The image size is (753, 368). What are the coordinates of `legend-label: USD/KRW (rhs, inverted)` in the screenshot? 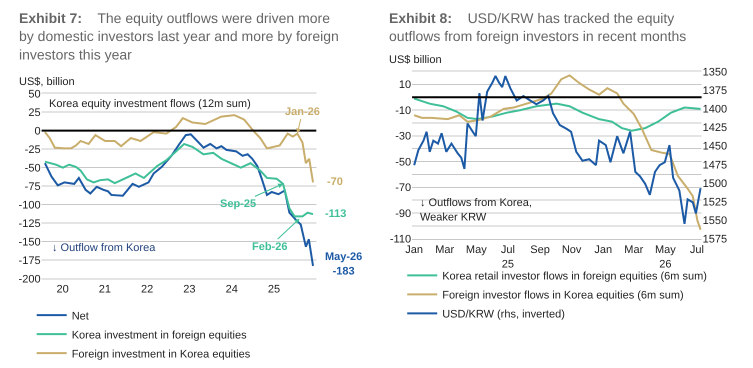 It's located at (503, 314).